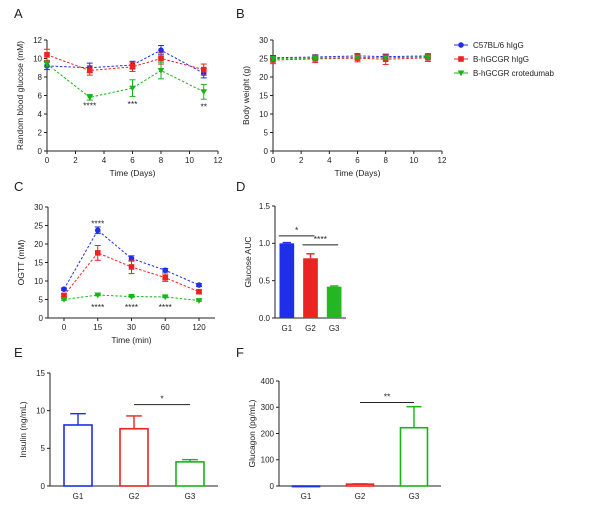  I want to click on y-tick-label: 1.0, so click(265, 243).